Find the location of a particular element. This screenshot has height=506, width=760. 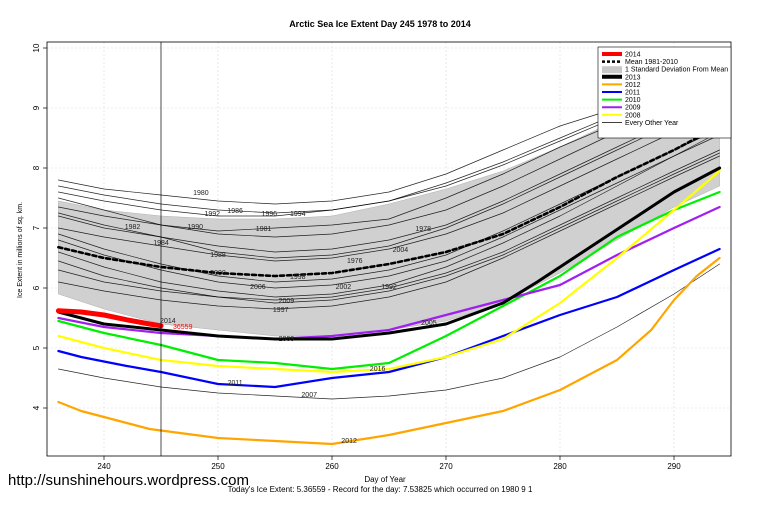

x-tick-label: 270 is located at coordinates (446, 466).